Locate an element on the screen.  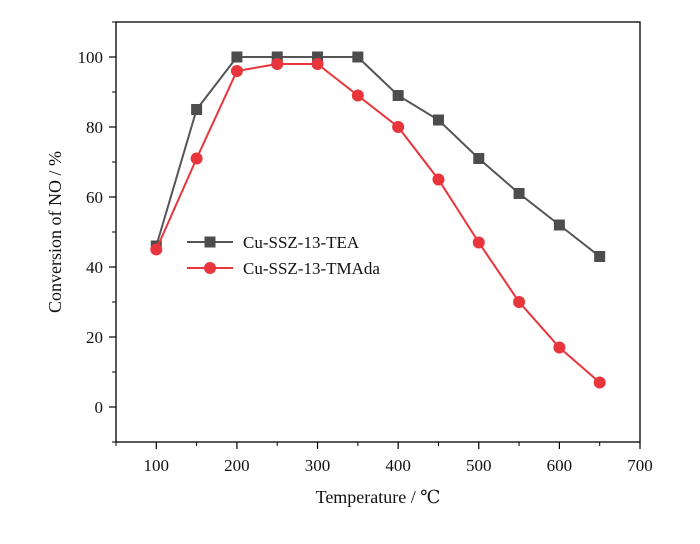
y-tick-label: 60 is located at coordinates (94, 197).